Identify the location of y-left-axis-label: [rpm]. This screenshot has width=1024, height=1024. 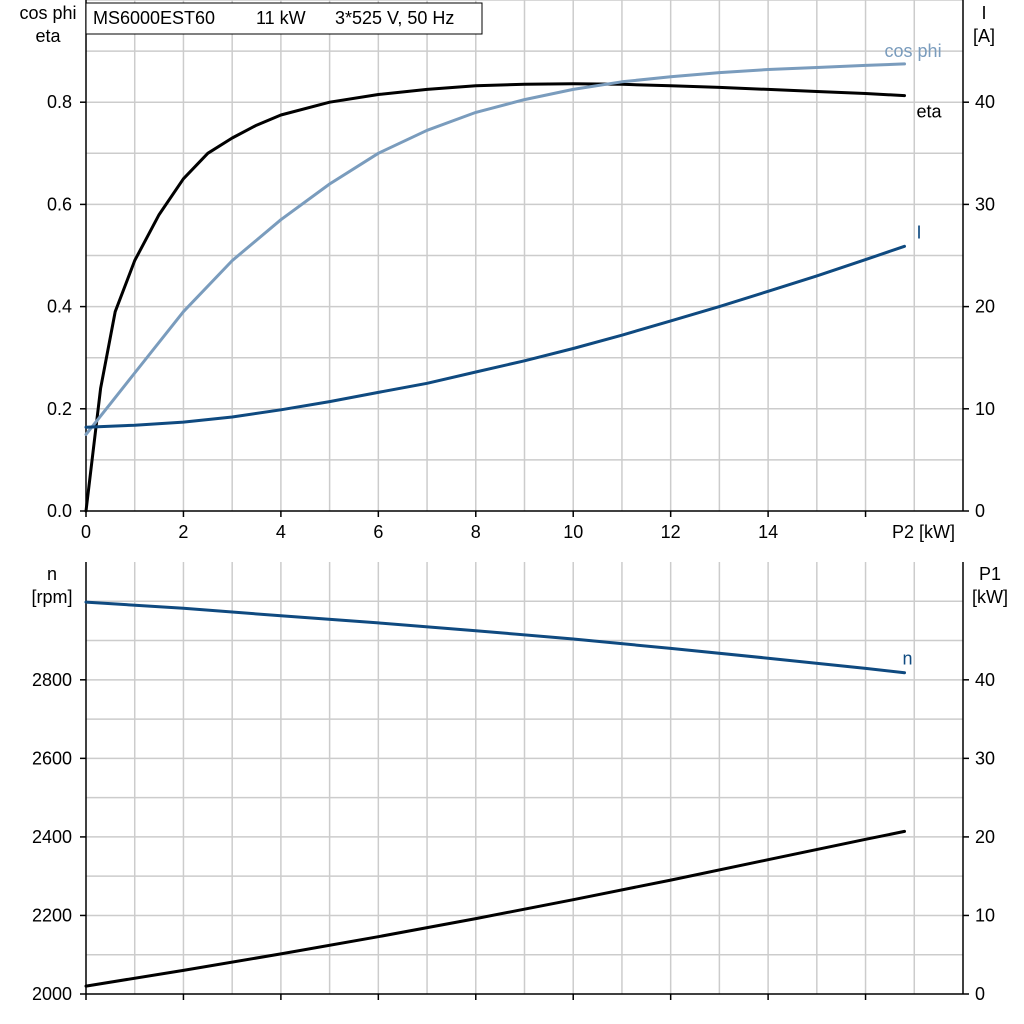
(51, 597).